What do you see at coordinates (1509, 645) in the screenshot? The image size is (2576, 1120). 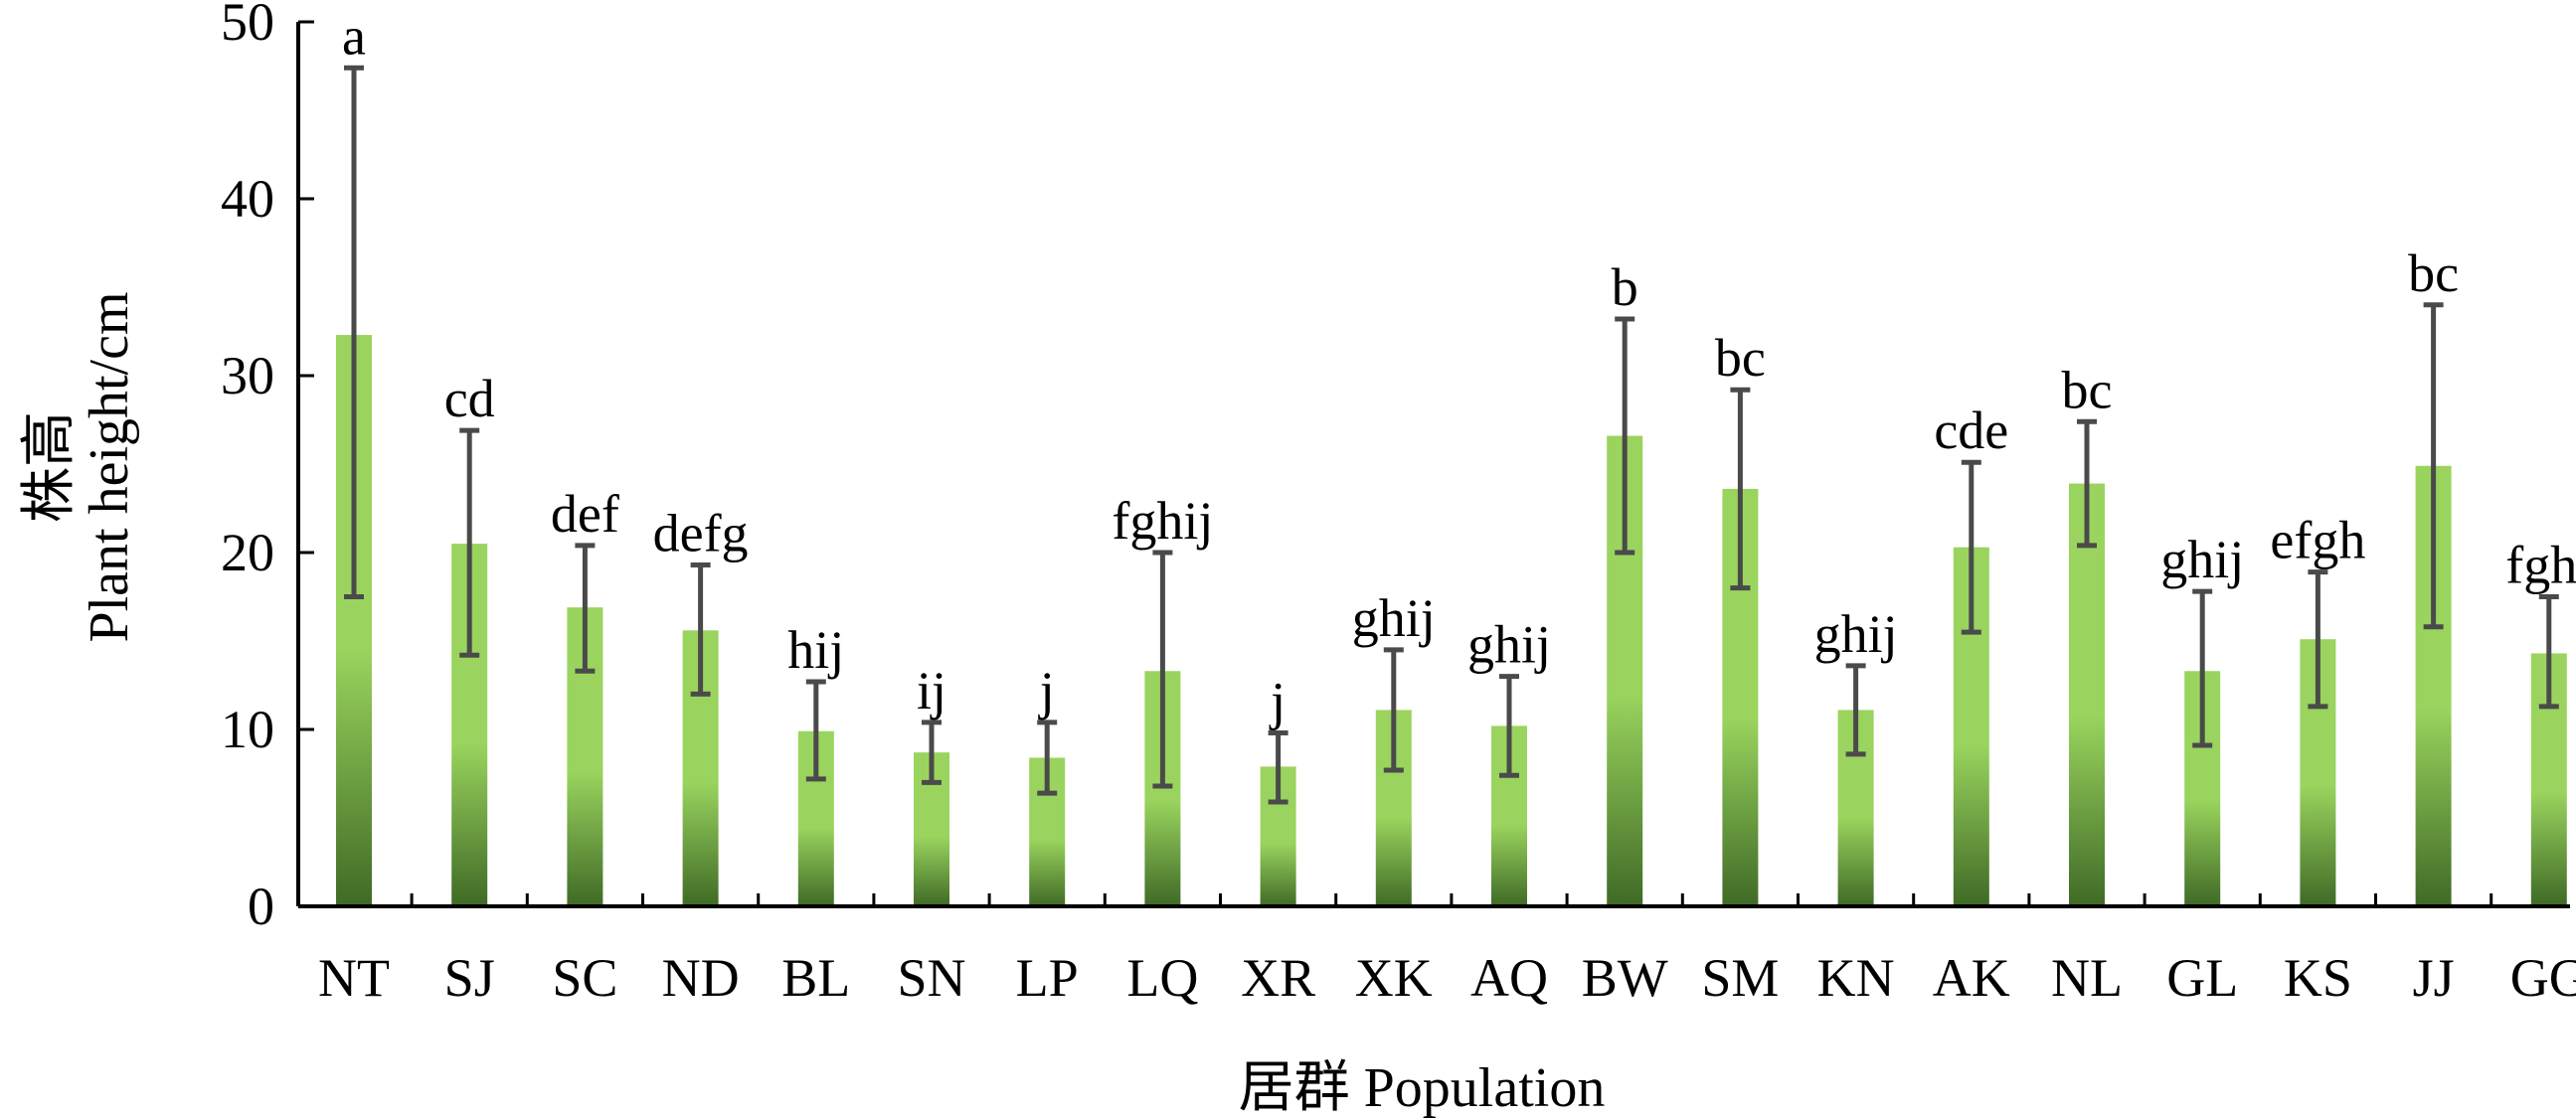 I see `significance-label-aq: ghij` at bounding box center [1509, 645].